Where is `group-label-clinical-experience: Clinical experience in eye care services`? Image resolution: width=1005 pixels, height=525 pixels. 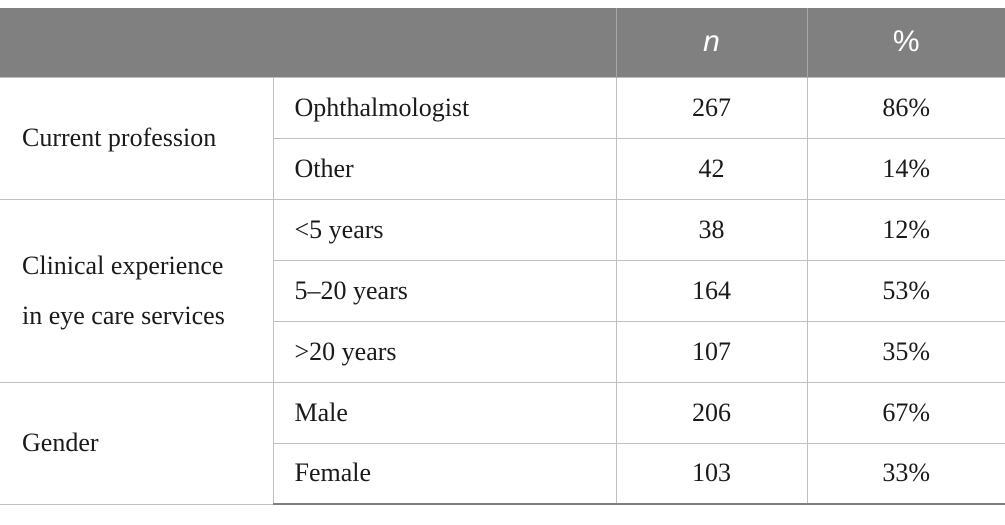
group-label-clinical-experience: Clinical experience in eye care services is located at coordinates (137, 290).